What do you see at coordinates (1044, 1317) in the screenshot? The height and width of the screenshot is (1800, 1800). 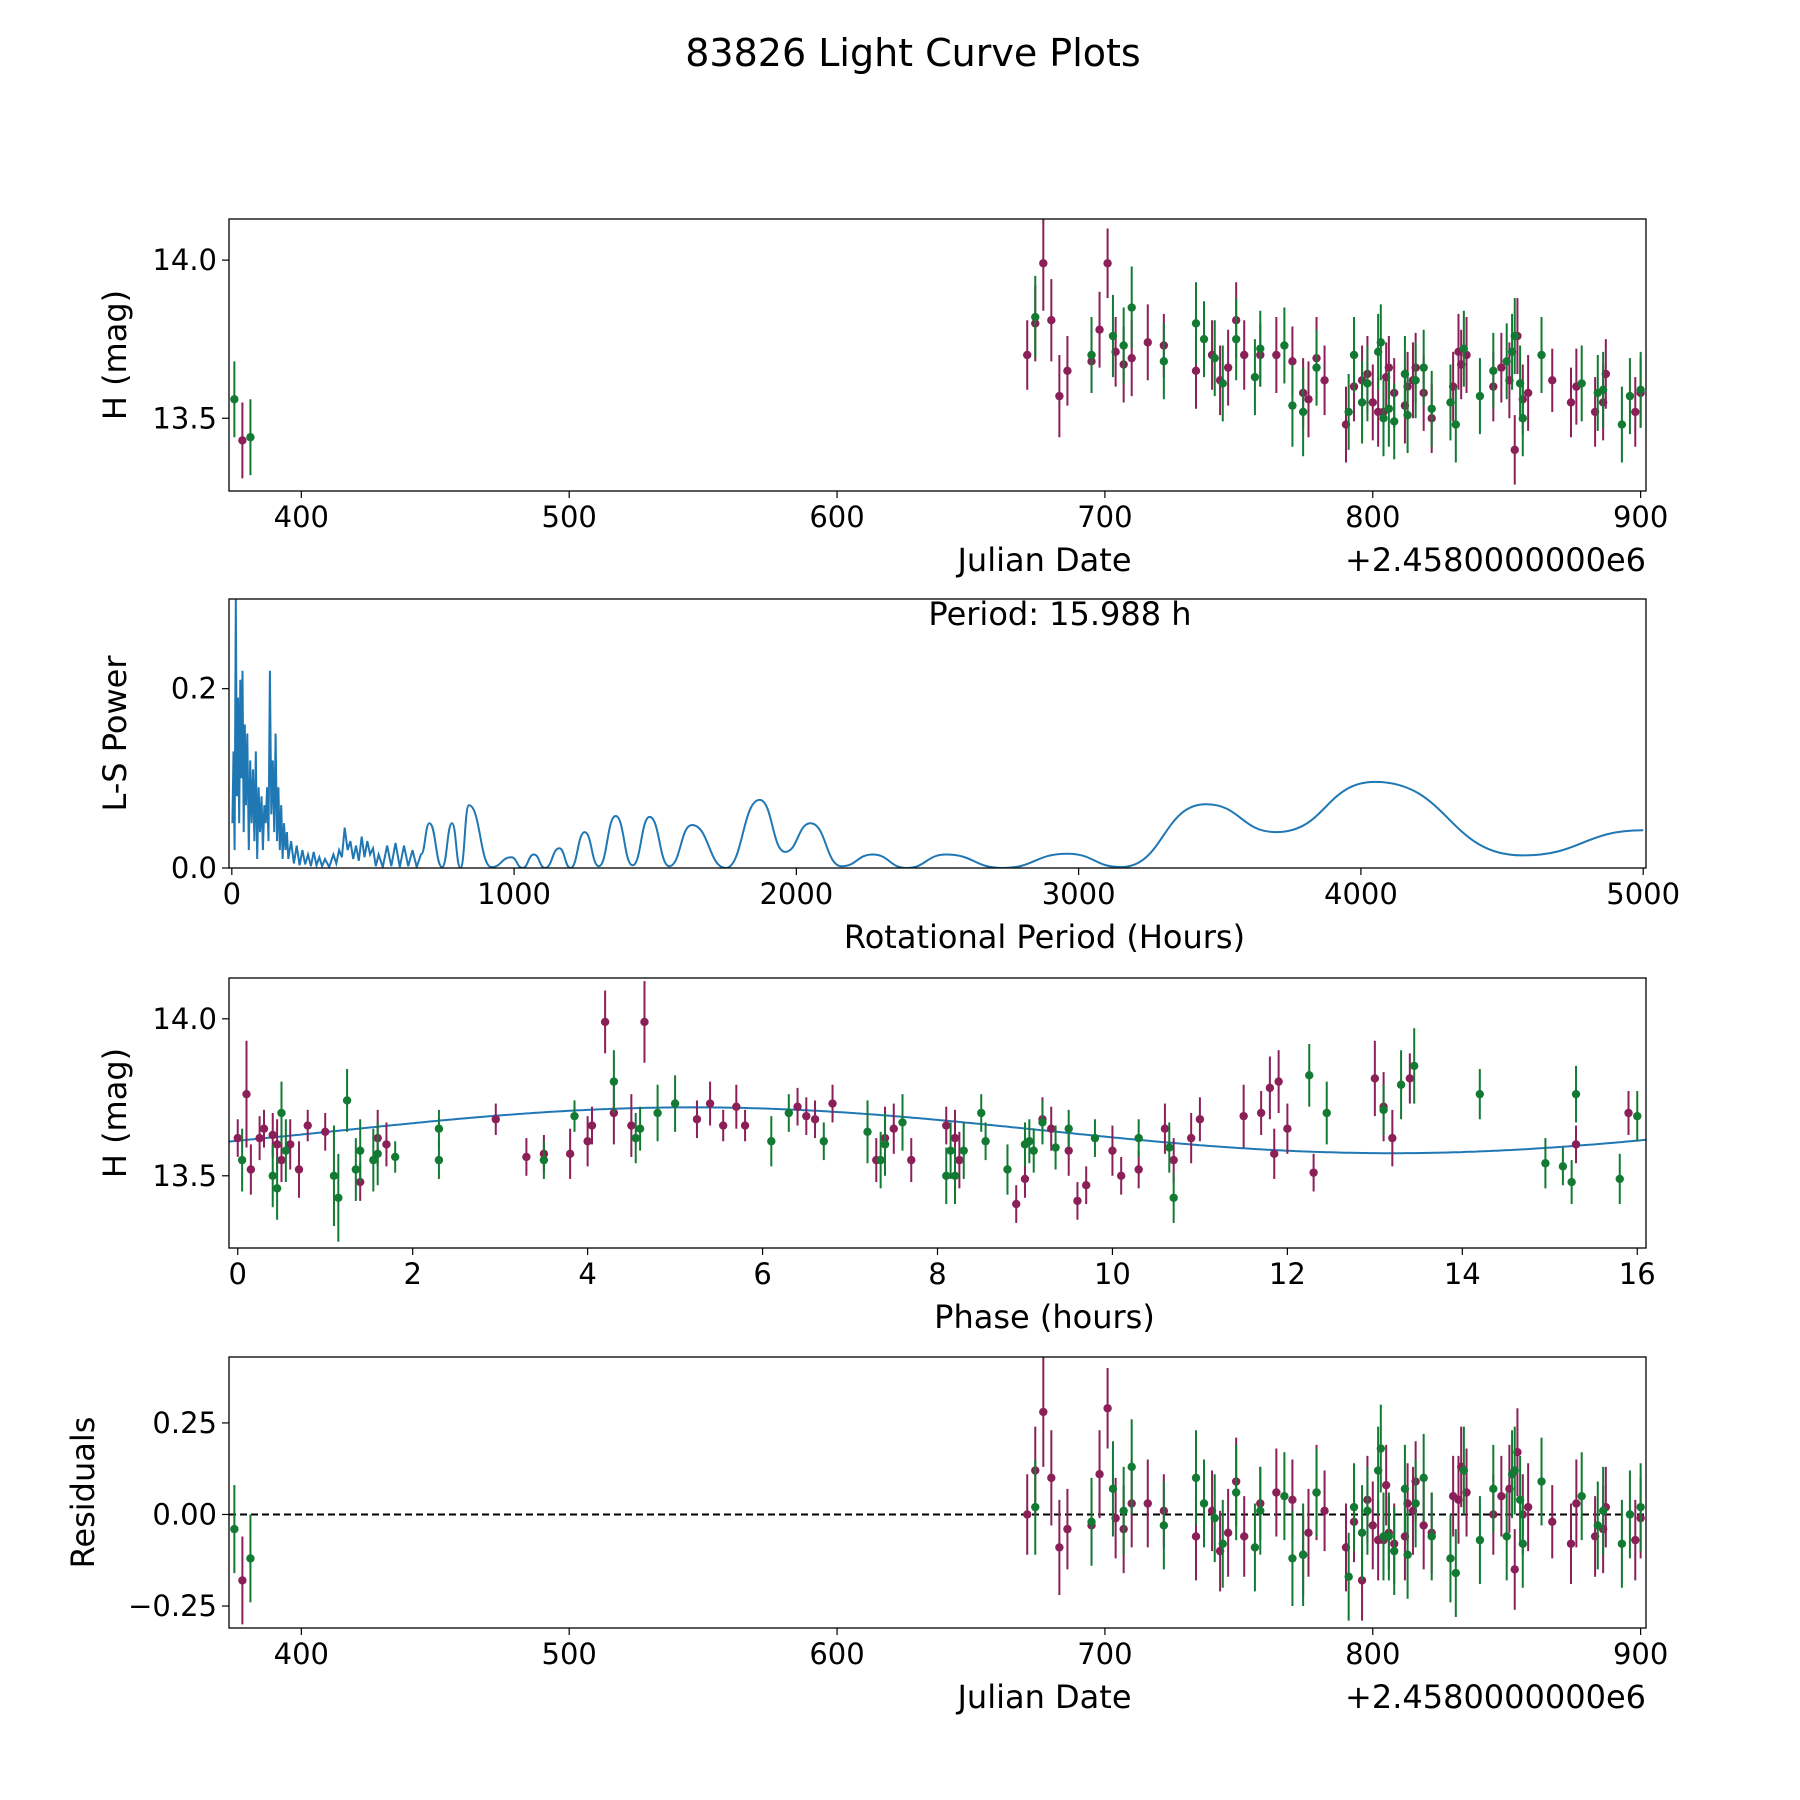 I see `x-axis-label: Phase (hours)` at bounding box center [1044, 1317].